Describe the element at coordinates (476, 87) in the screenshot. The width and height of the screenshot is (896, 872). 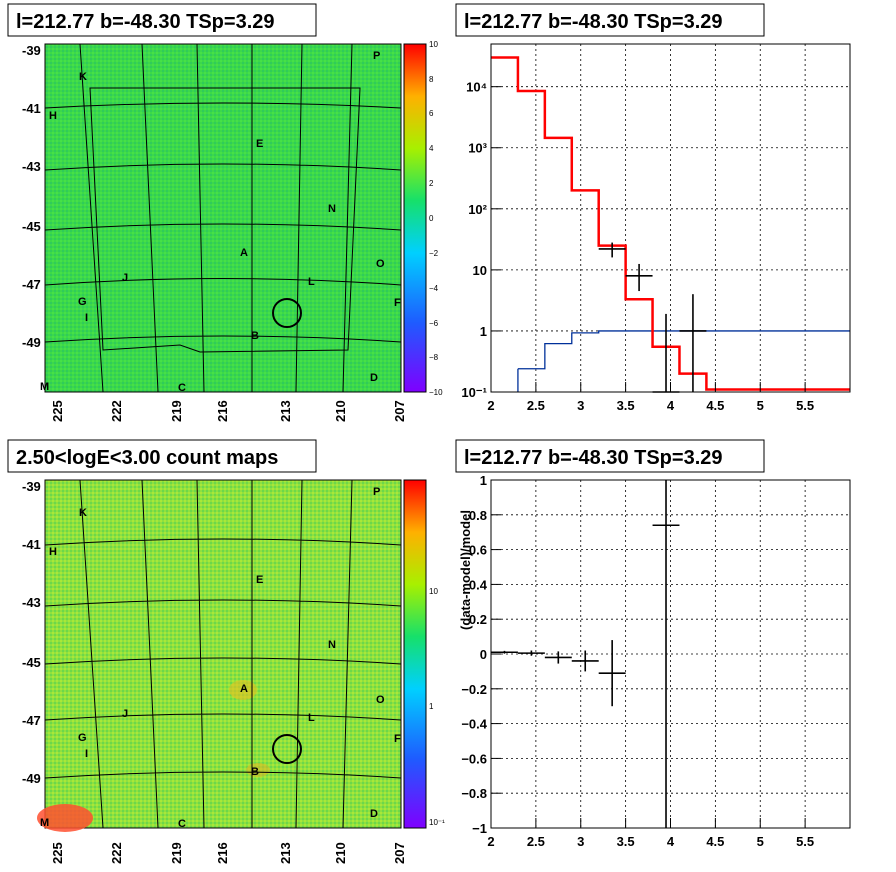
I see `y-tick-label: 10⁴` at that location.